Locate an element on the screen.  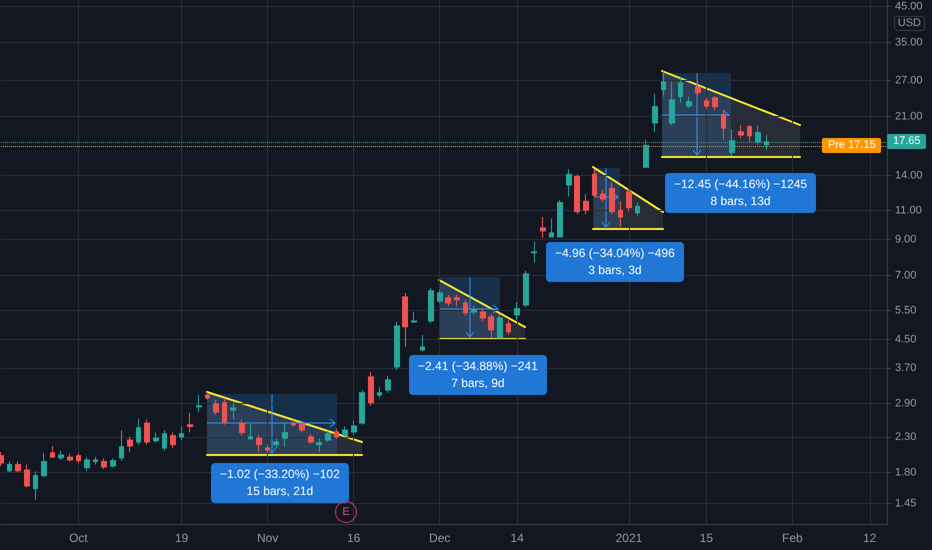
y-tick-label: 1.45 is located at coordinates (905, 504).